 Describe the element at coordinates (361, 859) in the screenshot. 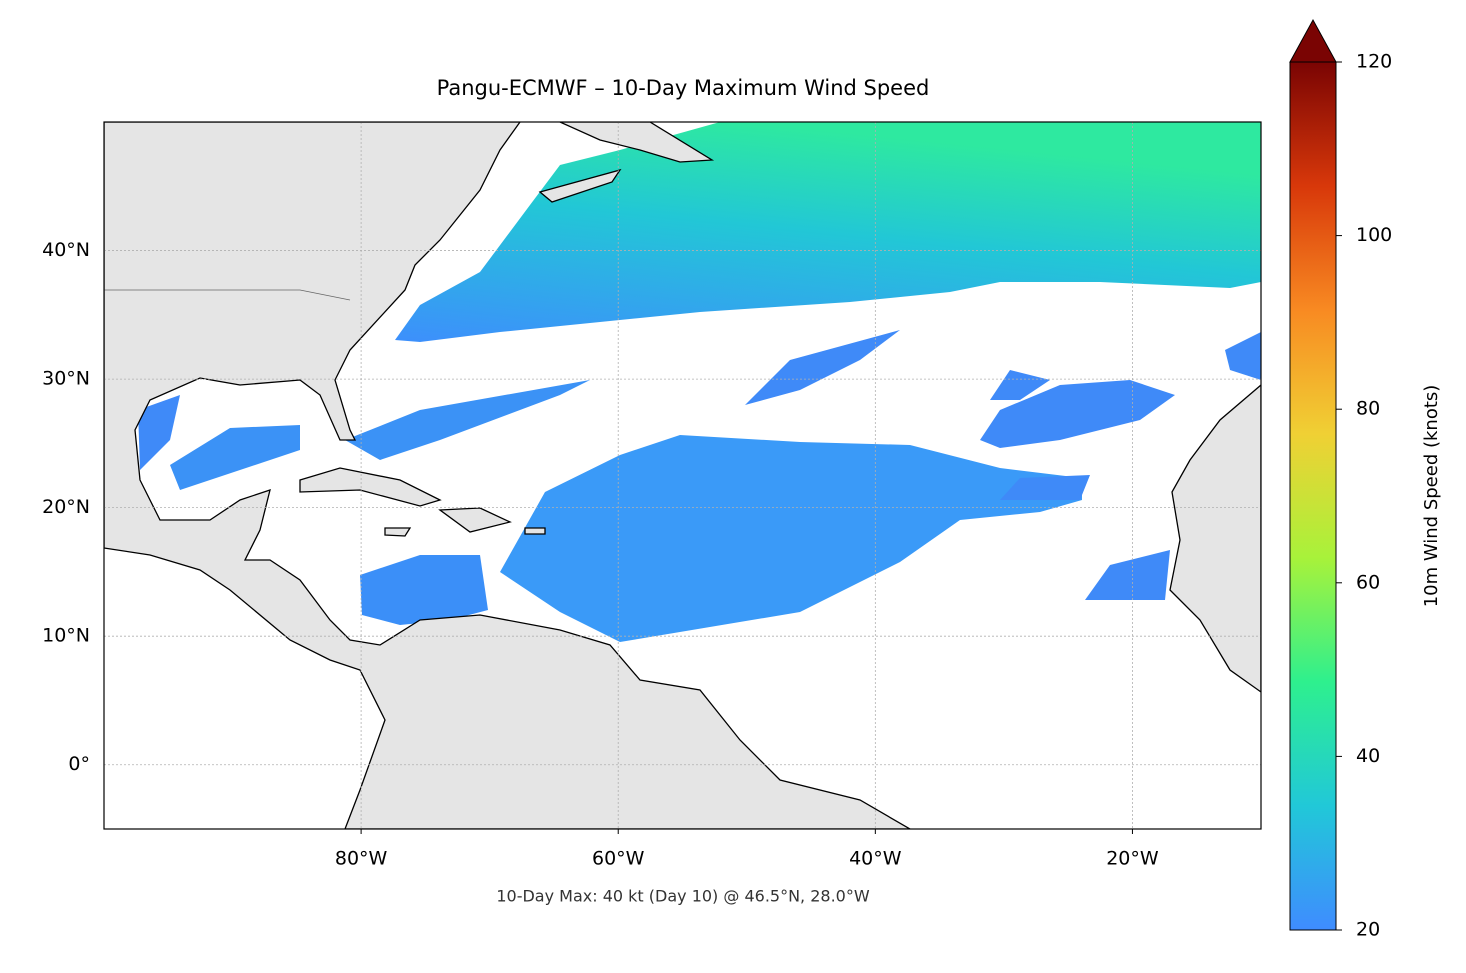

I see `x-tick-label: 80°W` at that location.